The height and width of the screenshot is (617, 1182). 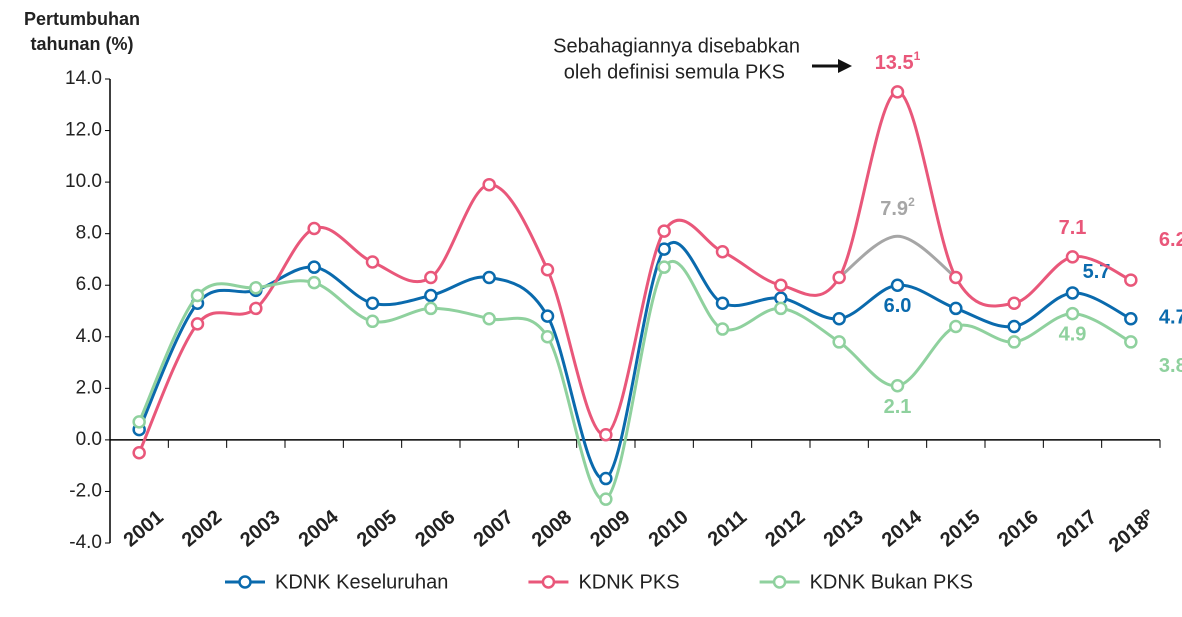 I want to click on data-label-value: 2.1, so click(x=898, y=407).